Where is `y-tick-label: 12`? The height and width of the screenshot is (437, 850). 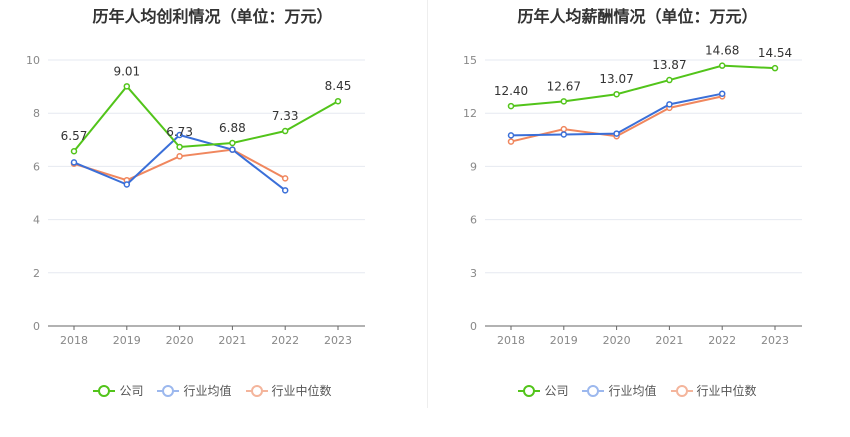 y-tick-label: 12 is located at coordinates (470, 113).